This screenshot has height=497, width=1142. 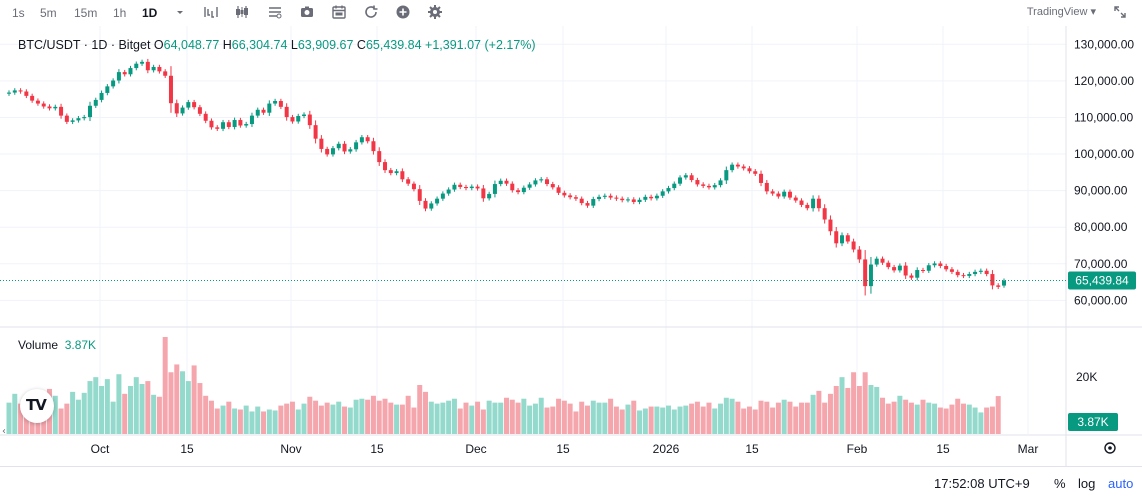 What do you see at coordinates (1057, 12) in the screenshot?
I see `brand-label: TradingView` at bounding box center [1057, 12].